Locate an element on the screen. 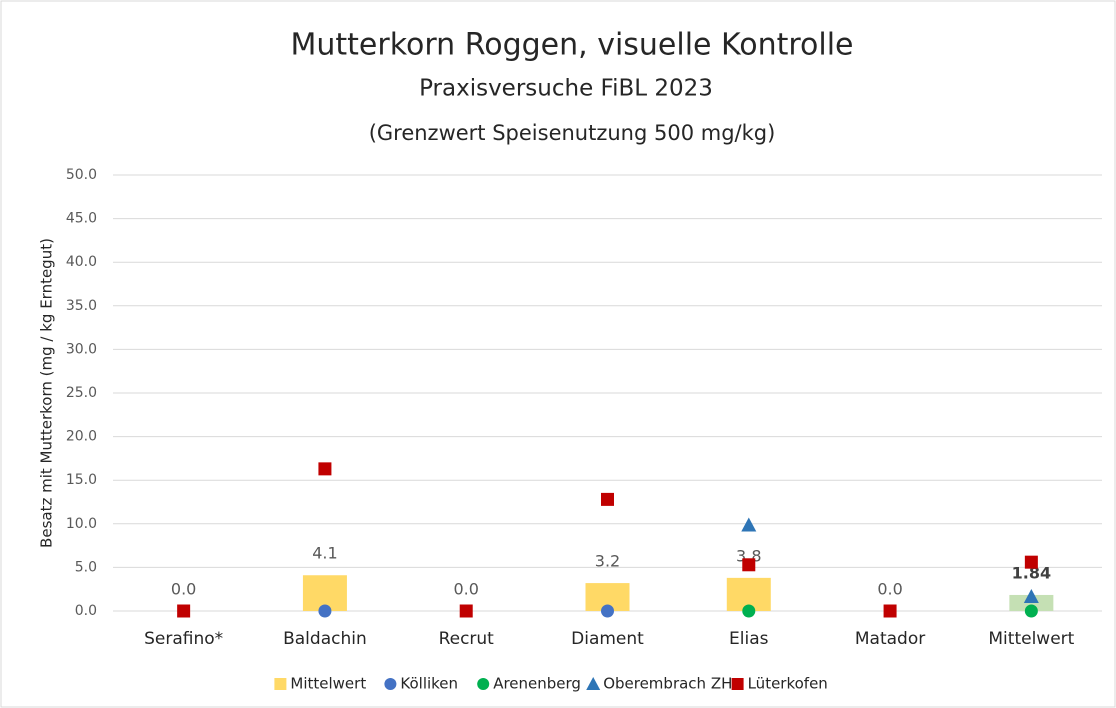  legend-label: Lüterkofen is located at coordinates (788, 684).